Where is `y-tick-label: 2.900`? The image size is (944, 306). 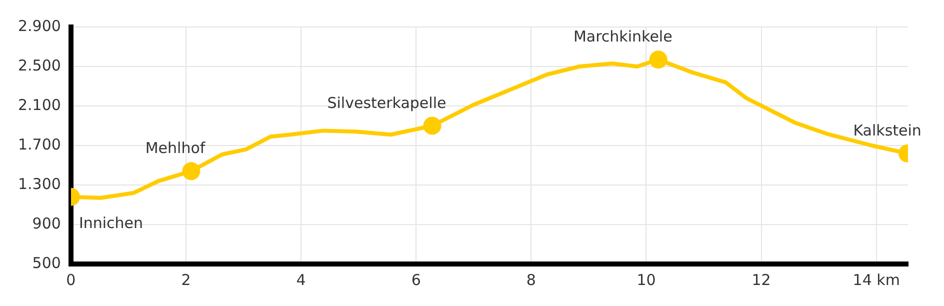
y-tick-label: 2.900 is located at coordinates (39, 25).